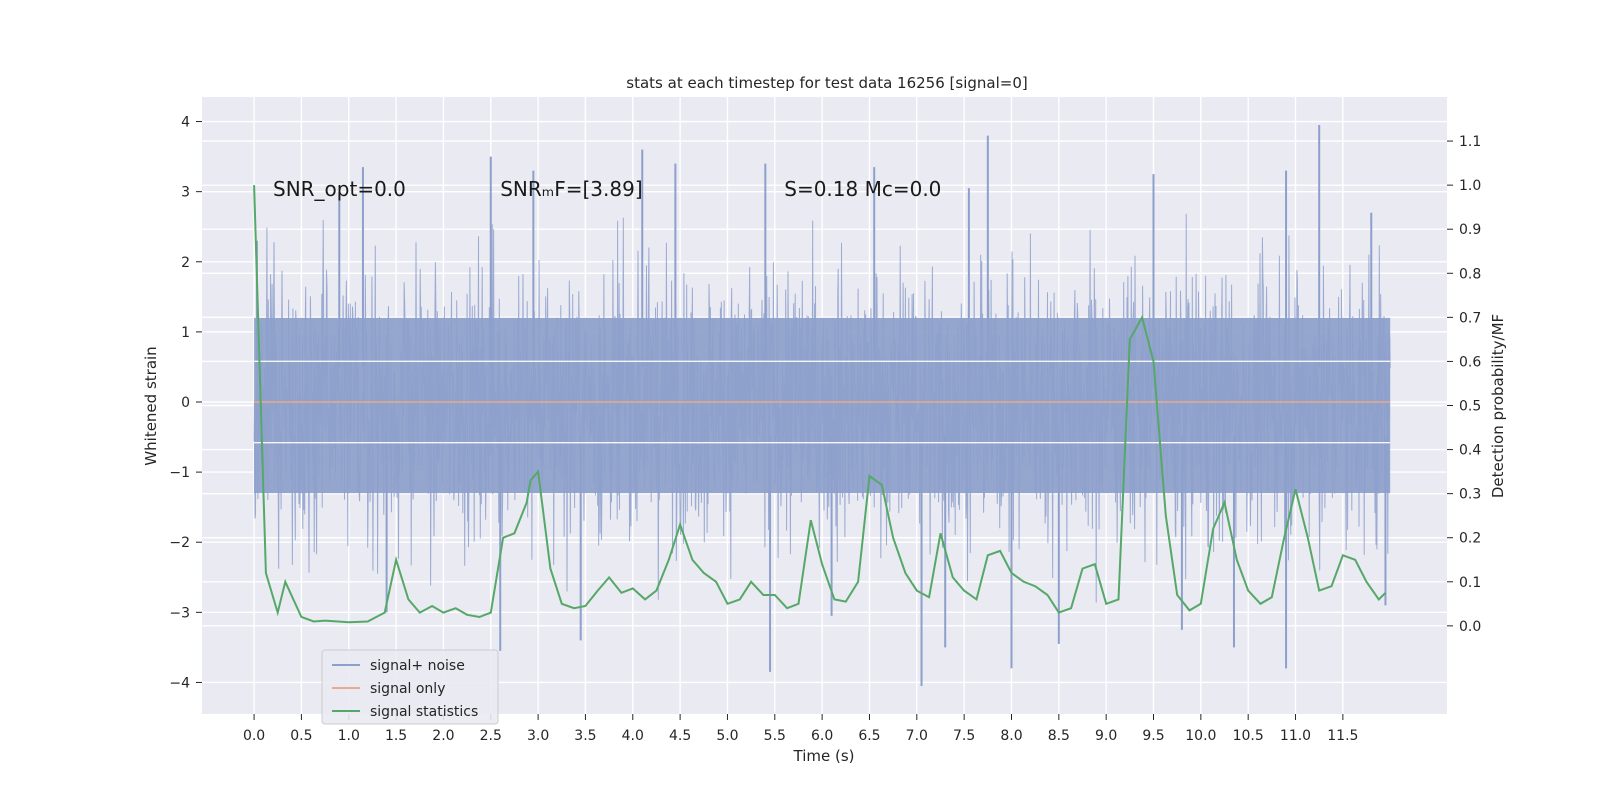 This screenshot has height=800, width=1600. Describe the element at coordinates (185, 193) in the screenshot. I see `yl-tick-label-7: 3` at that location.